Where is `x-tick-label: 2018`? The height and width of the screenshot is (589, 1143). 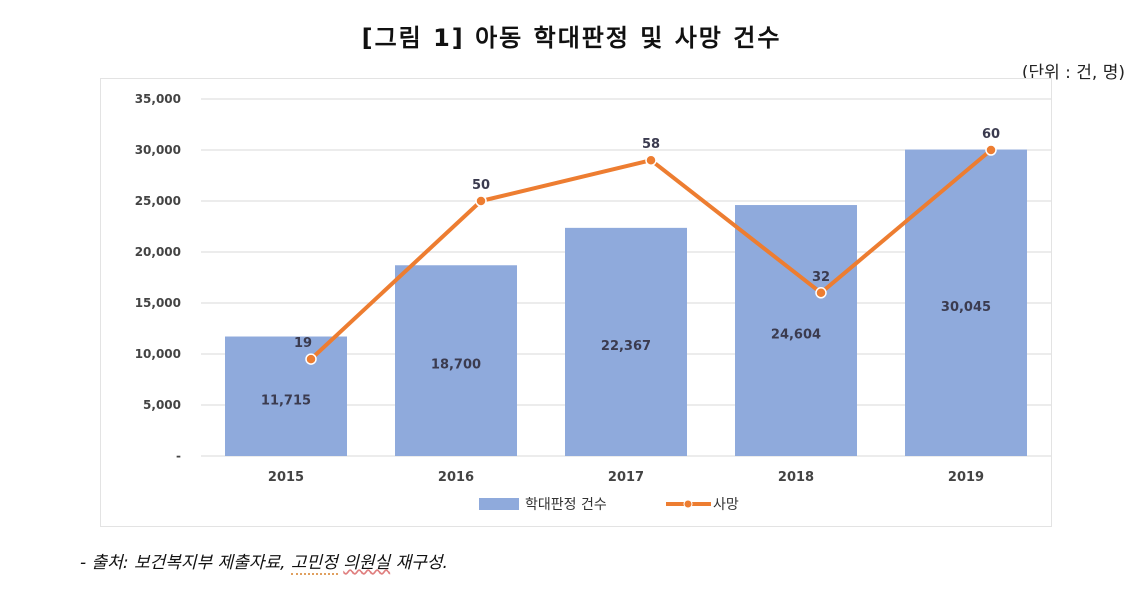
x-tick-label: 2018 is located at coordinates (796, 477).